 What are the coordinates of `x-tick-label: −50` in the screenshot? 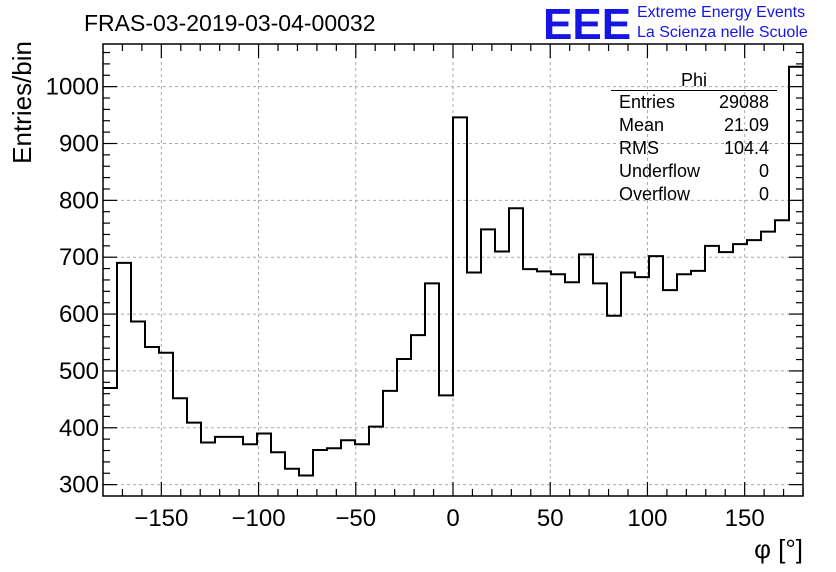 It's located at (355, 518).